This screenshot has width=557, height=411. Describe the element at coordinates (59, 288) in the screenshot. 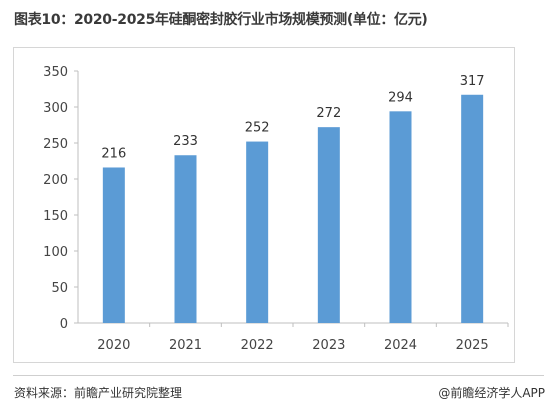

I see `y-tick-label: 50` at that location.